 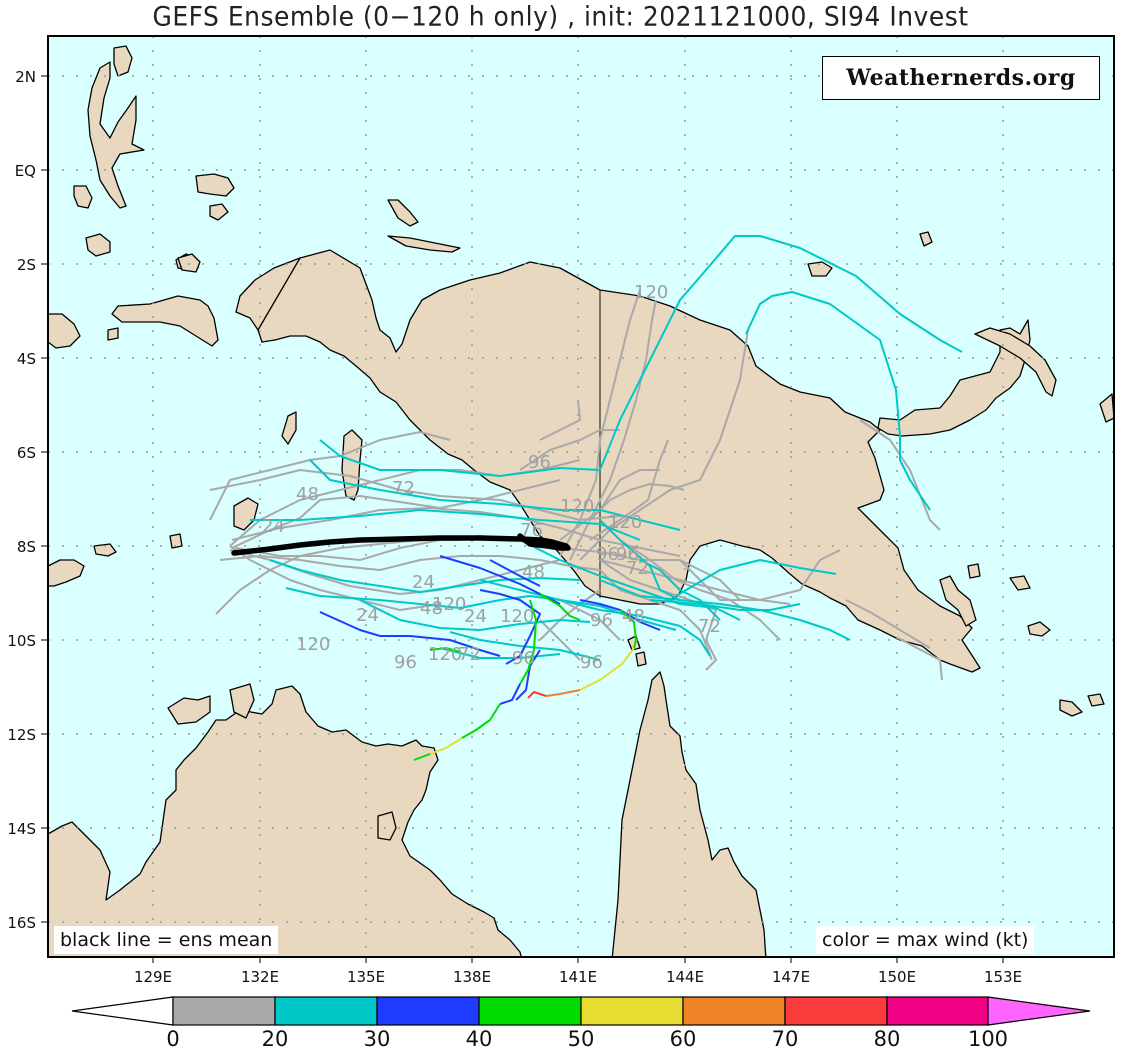 I want to click on halmahera, so click(x=116, y=135).